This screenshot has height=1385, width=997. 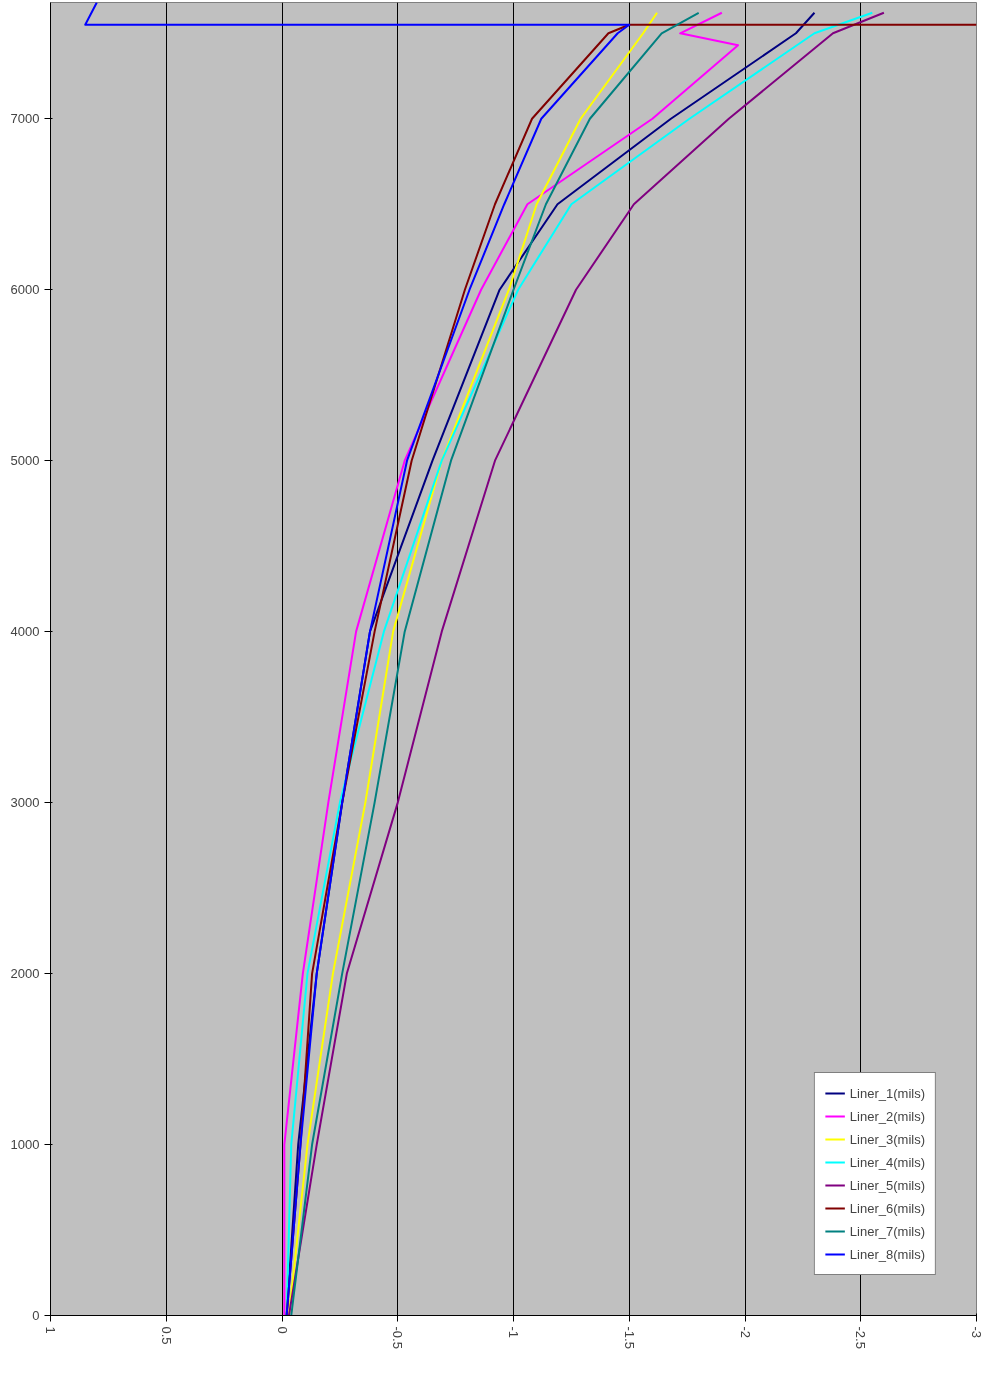 What do you see at coordinates (887, 1093) in the screenshot?
I see `legend-label: Liner_1(mils)` at bounding box center [887, 1093].